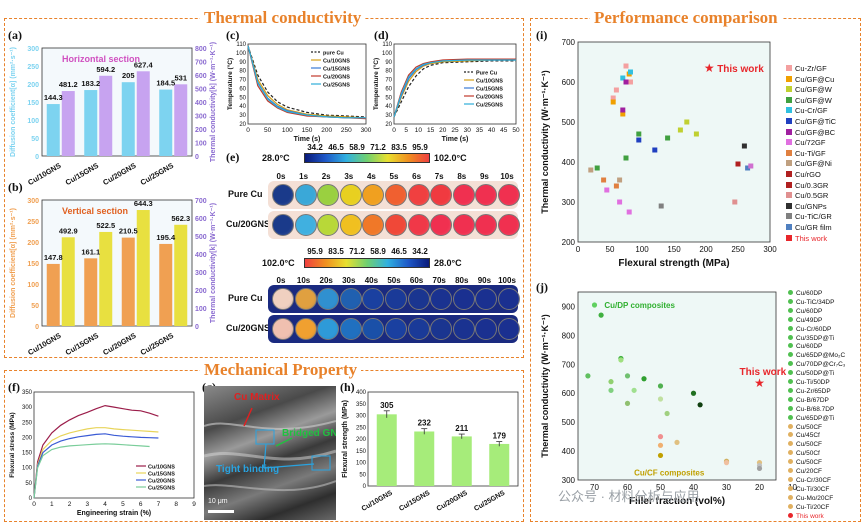  I want to click on time-label: 8s, so click(462, 176).